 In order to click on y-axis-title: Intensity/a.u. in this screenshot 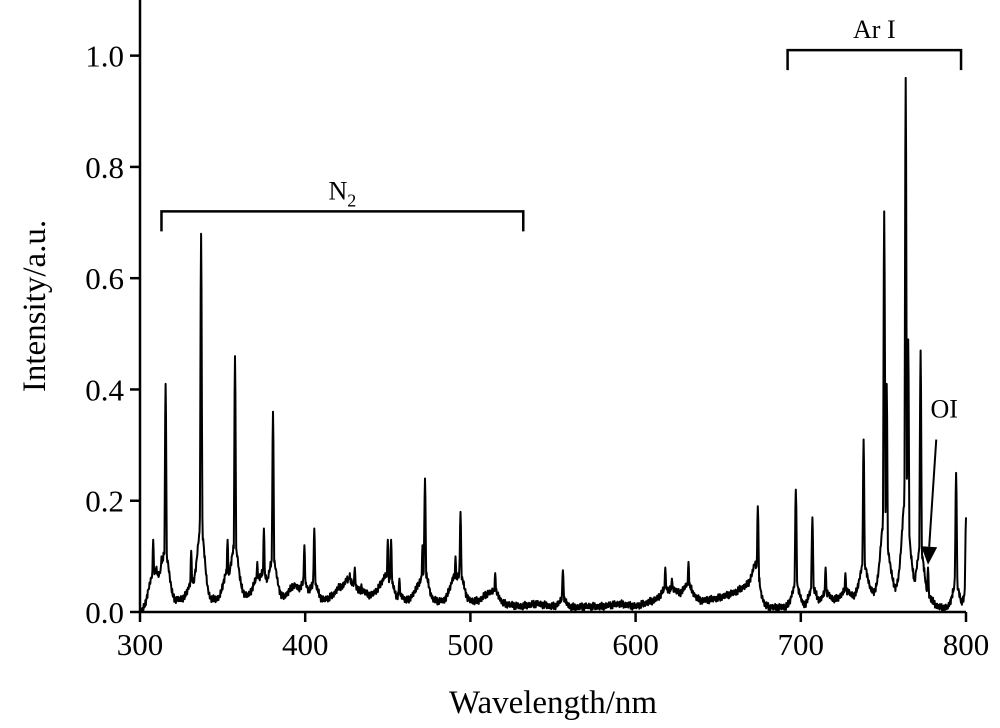, I will do `click(35, 306)`.